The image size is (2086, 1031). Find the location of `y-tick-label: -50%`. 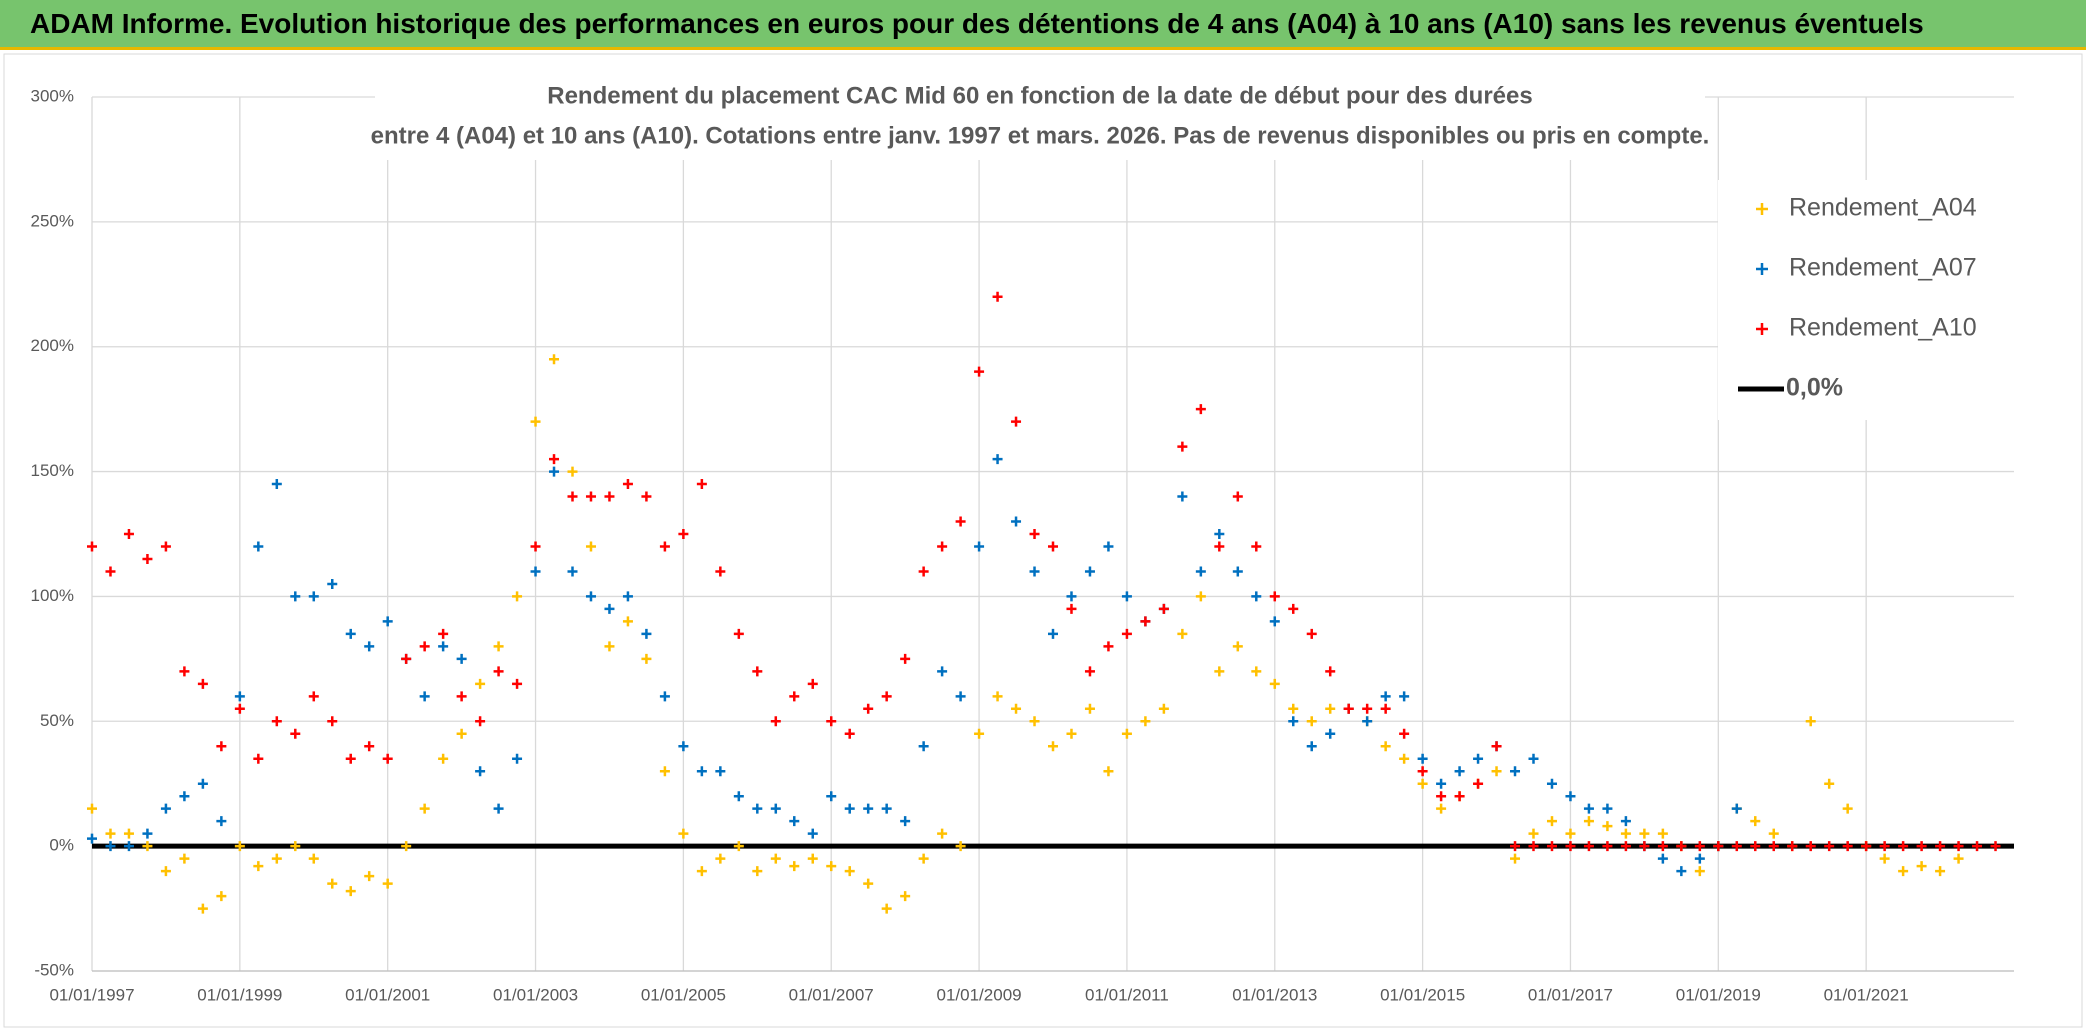

y-tick-label: -50% is located at coordinates (54, 969).